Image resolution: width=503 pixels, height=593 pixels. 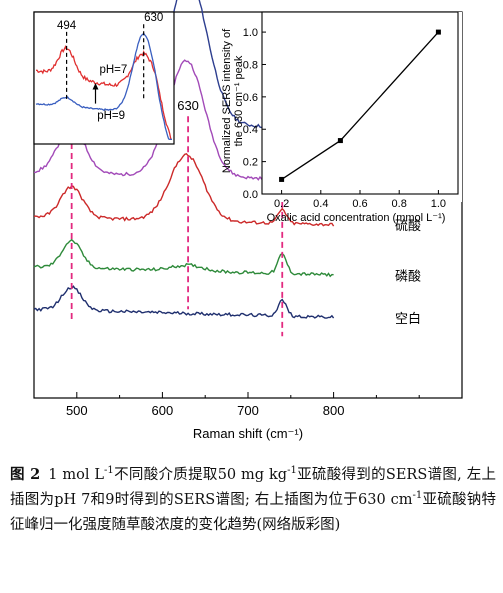 What do you see at coordinates (163, 410) in the screenshot?
I see `main-x-tick-label-600: 600` at bounding box center [163, 410].